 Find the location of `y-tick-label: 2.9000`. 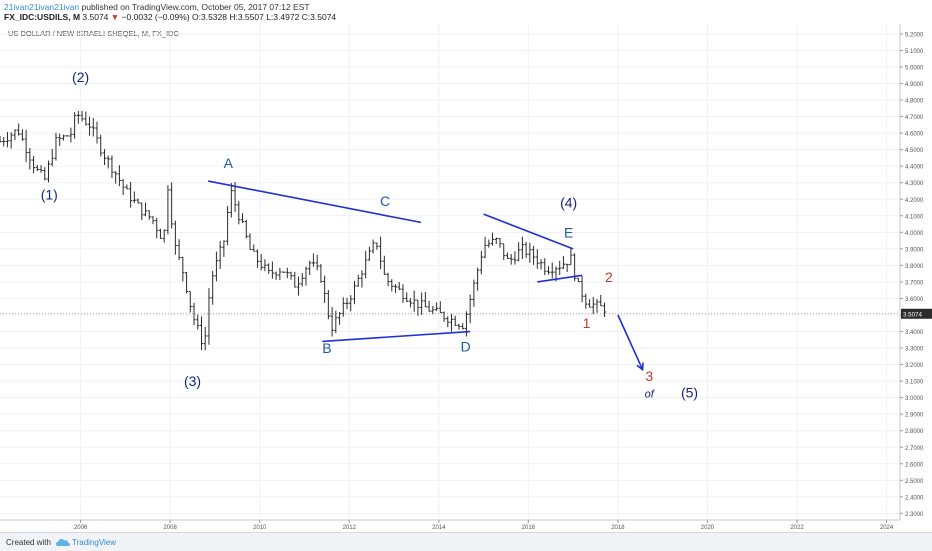

y-tick-label: 2.9000 is located at coordinates (914, 416).